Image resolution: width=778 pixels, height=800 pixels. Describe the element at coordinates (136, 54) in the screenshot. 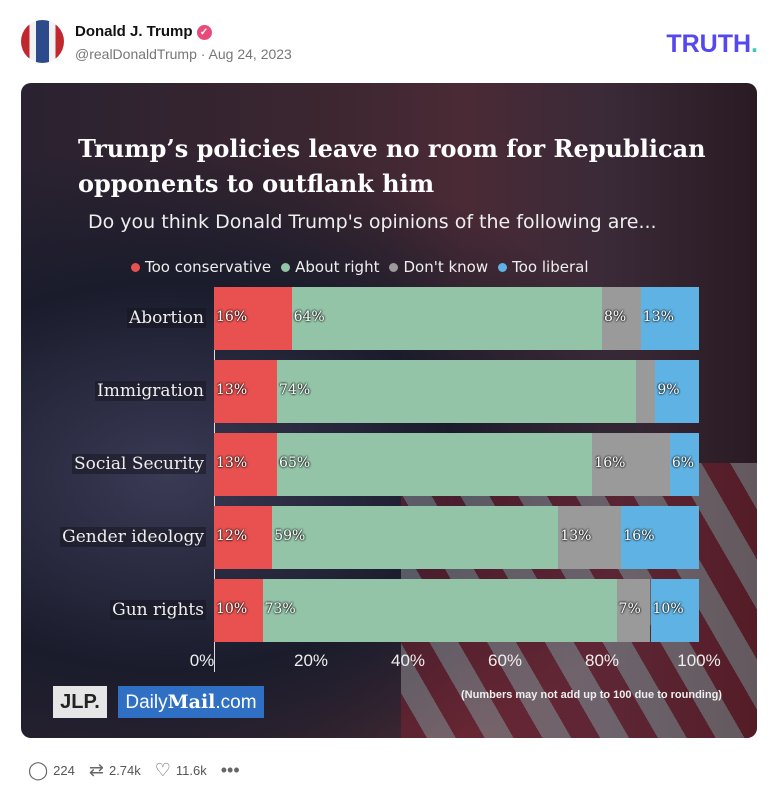

I see `handle: @realDonaldTrump` at that location.